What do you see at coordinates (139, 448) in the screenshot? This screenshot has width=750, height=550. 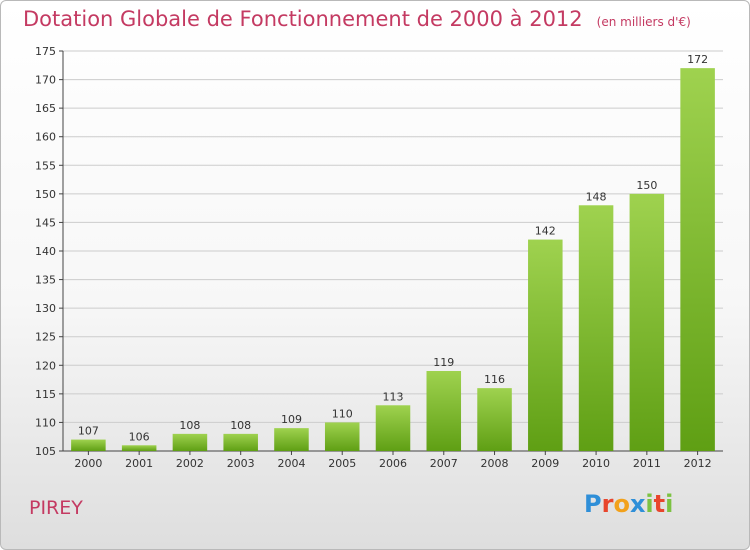 I see `bar-2001` at bounding box center [139, 448].